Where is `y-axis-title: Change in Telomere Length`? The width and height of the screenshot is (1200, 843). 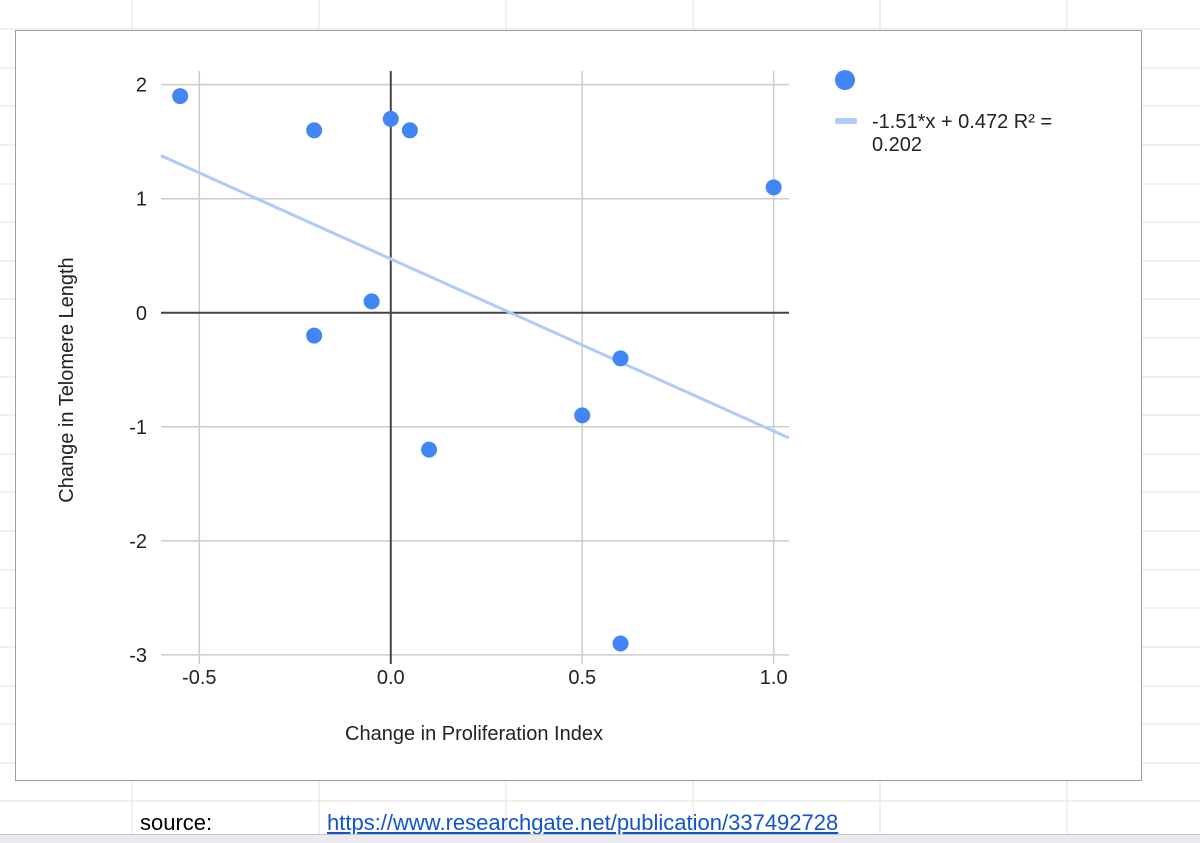
y-axis-title: Change in Telomere Length is located at coordinates (67, 379).